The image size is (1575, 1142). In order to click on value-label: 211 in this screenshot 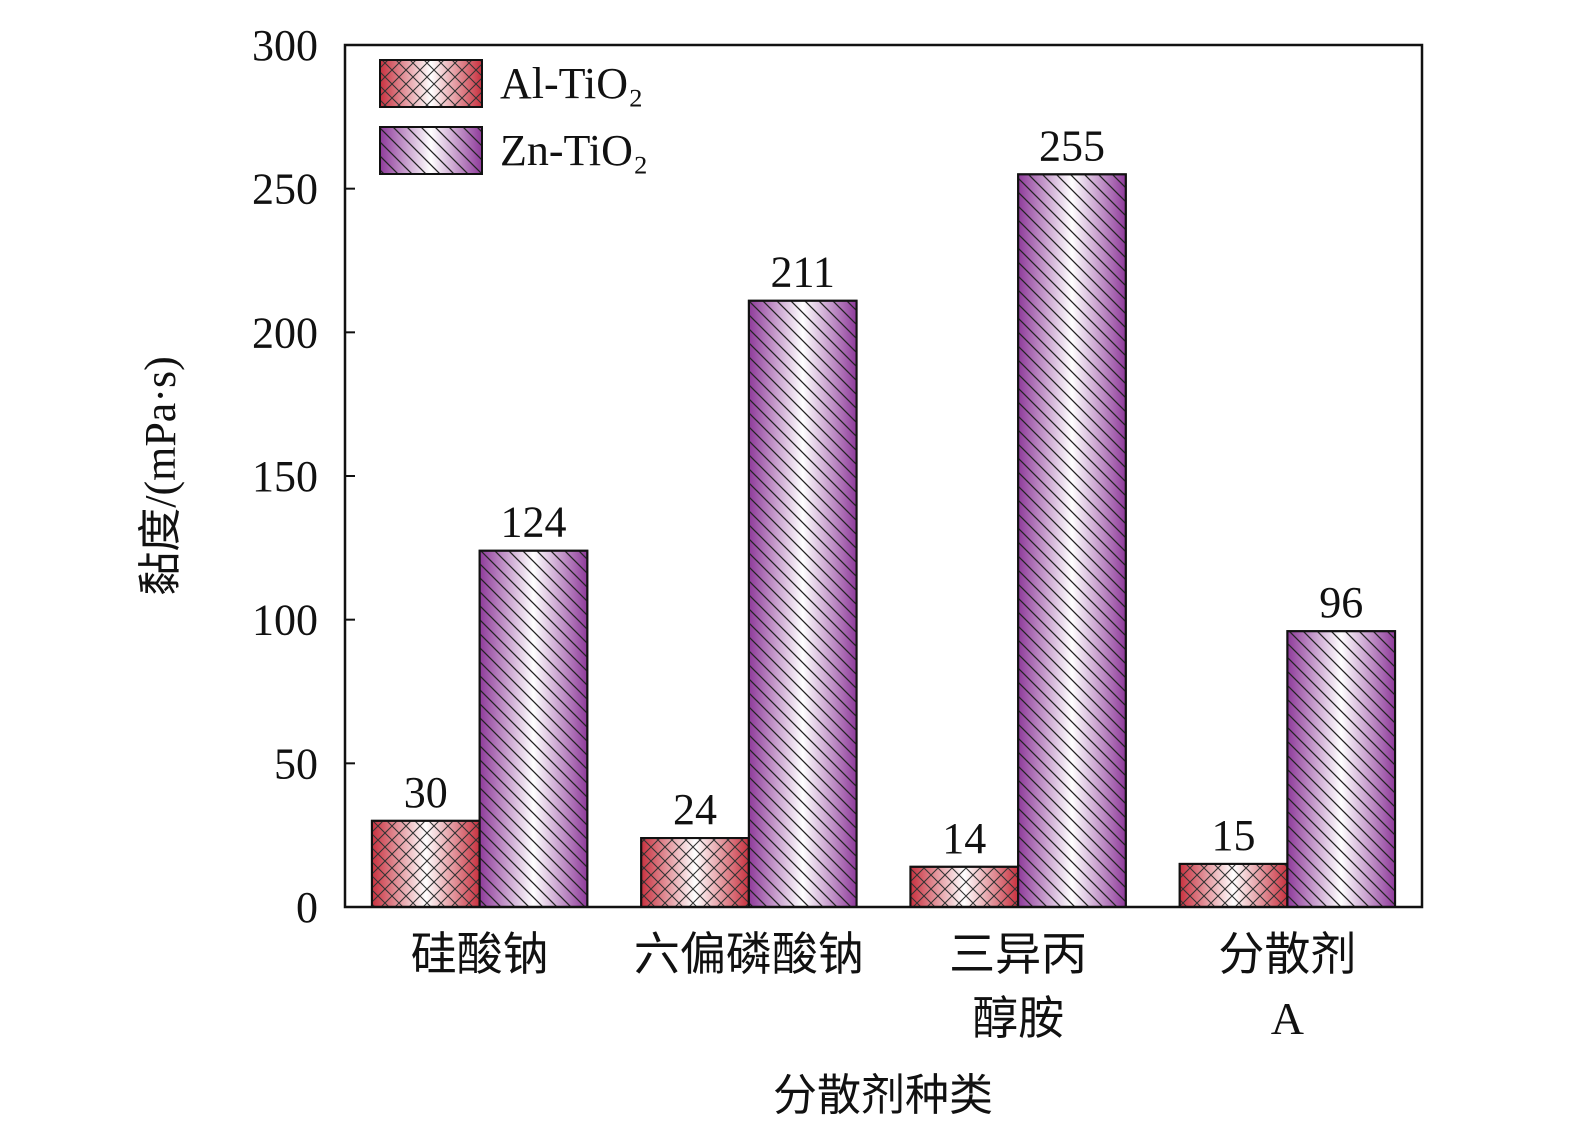, I will do `click(803, 272)`.